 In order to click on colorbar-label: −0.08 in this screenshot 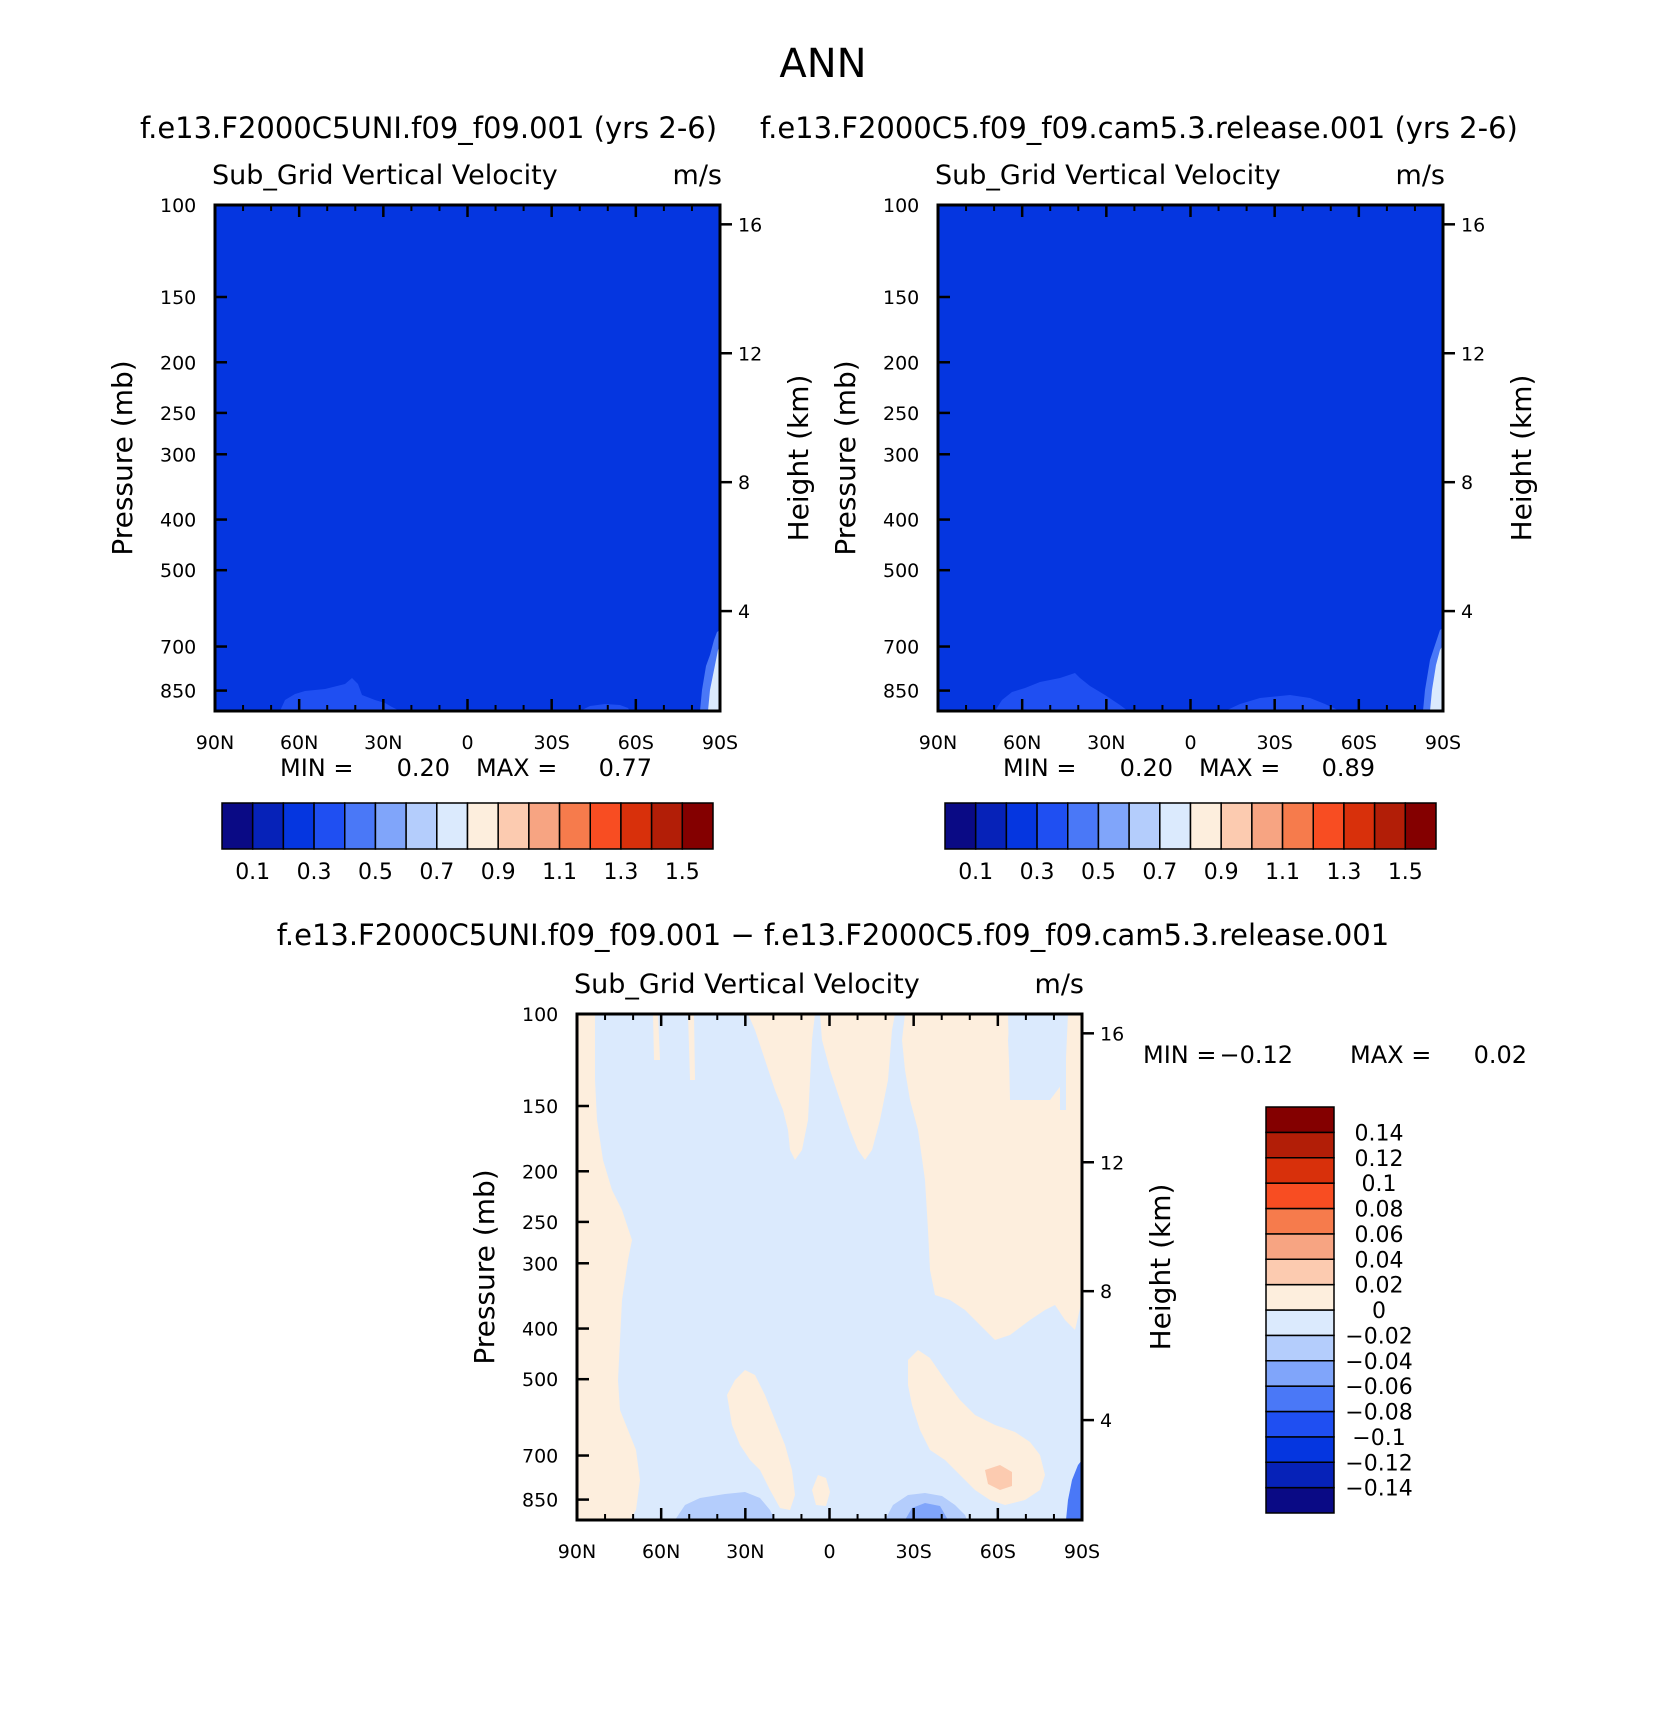, I will do `click(1378, 1413)`.